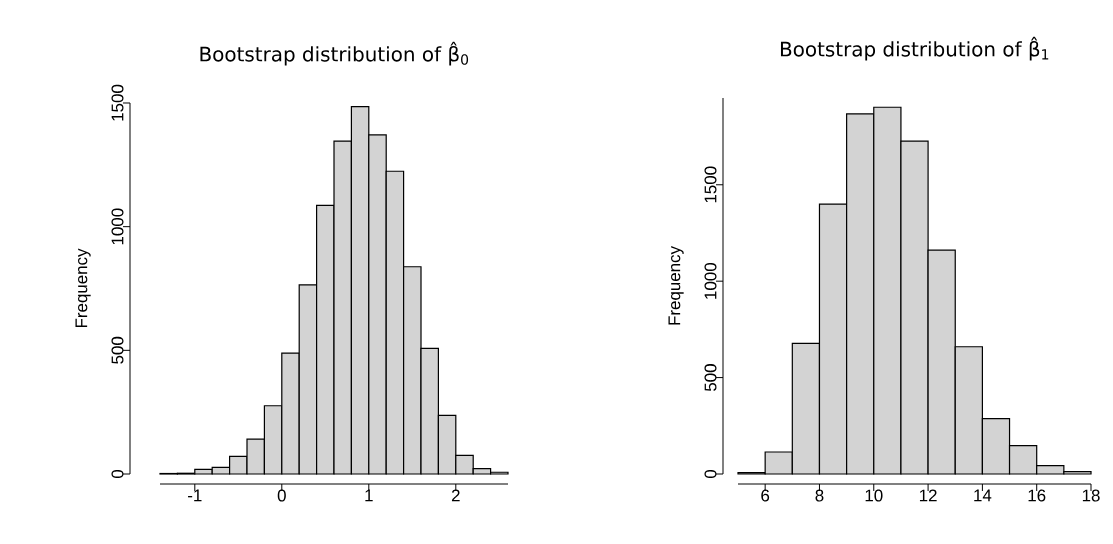 This screenshot has height=544, width=1113. I want to click on x-tick-label: -1, so click(195, 495).